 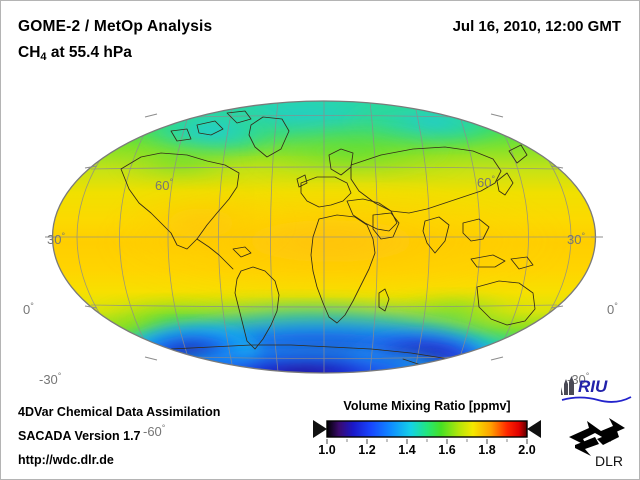 I want to click on species-level-label: CH4 at 55.4 hPa, so click(x=75, y=53).